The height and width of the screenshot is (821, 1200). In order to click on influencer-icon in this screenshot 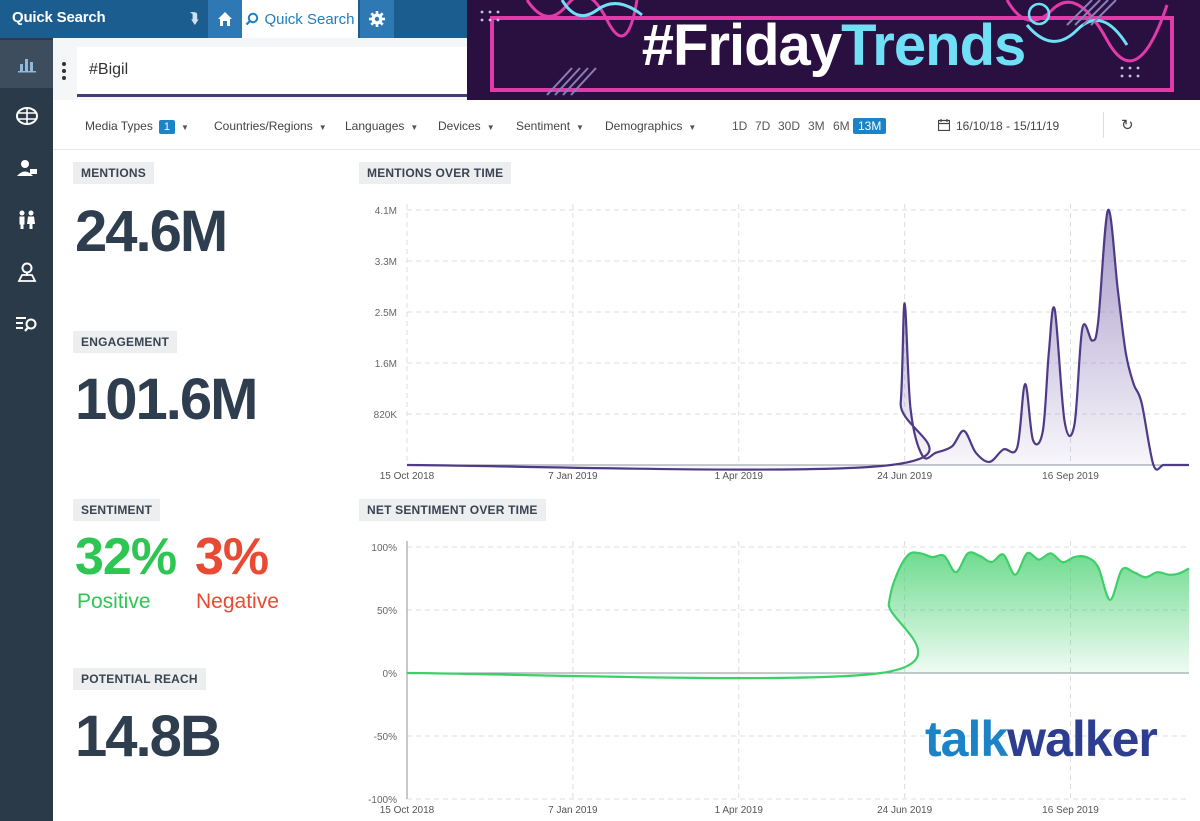, I will do `click(26, 168)`.